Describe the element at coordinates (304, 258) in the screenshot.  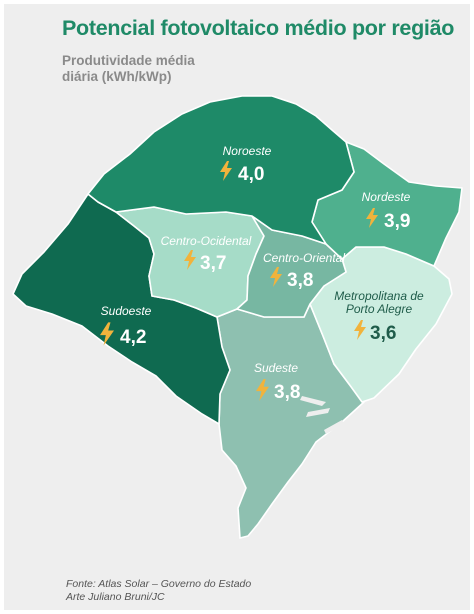
I see `region-name: Centro-Oriental` at that location.